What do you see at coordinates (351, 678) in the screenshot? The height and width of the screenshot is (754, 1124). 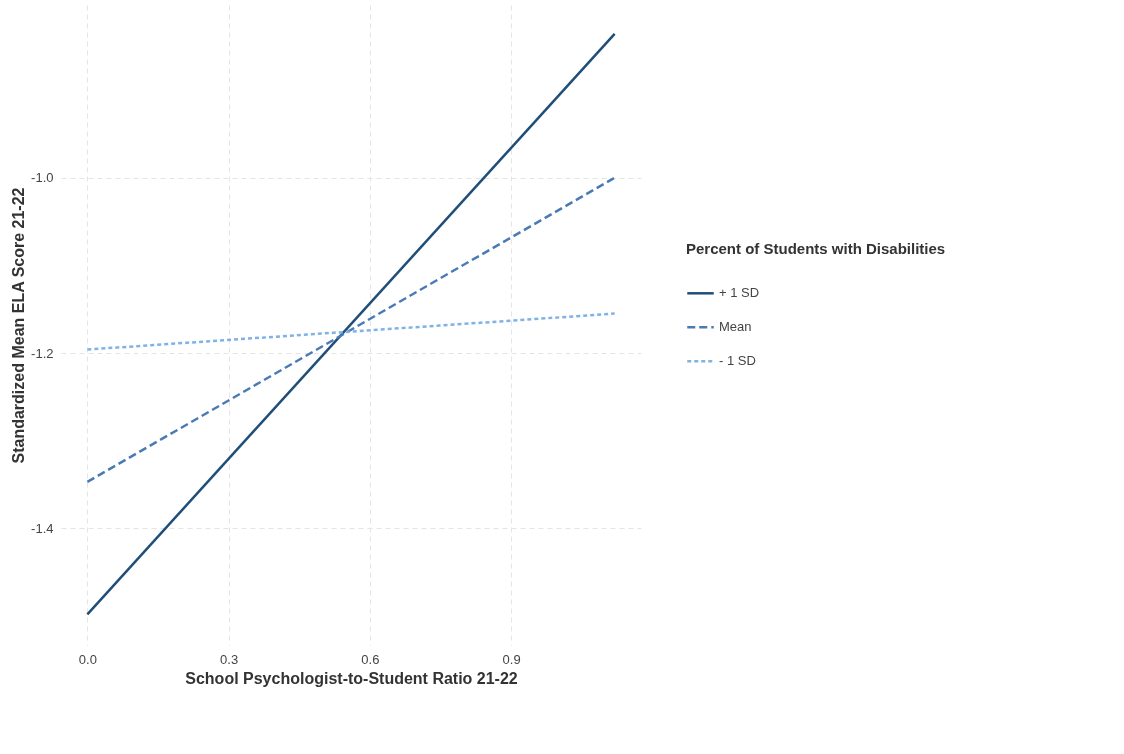 I see `x-axis-title: School Psychologist-to-Student Ratio 21-22` at bounding box center [351, 678].